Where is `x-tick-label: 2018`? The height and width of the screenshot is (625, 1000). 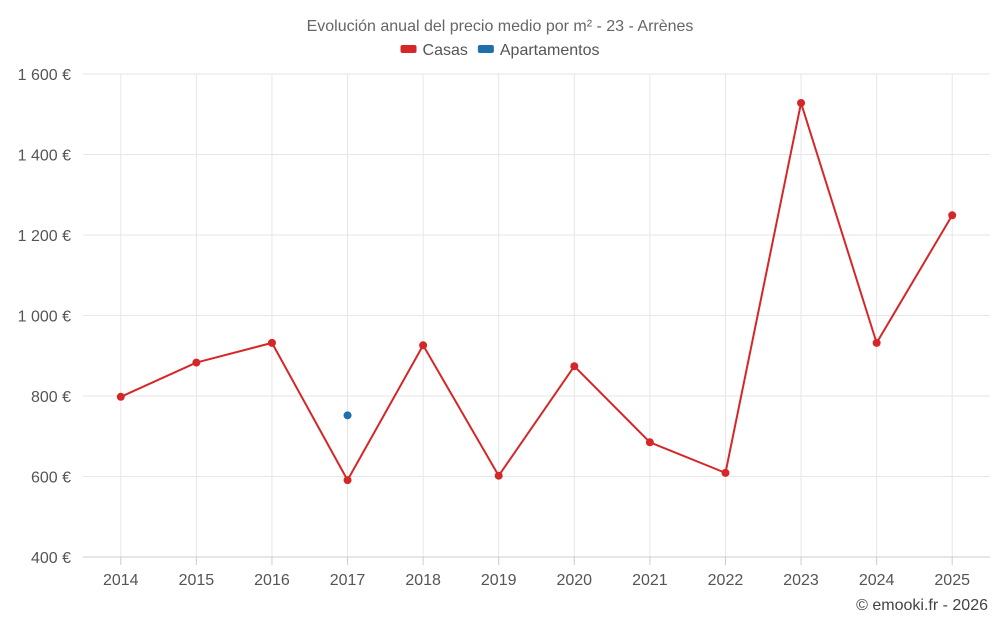
x-tick-label: 2018 is located at coordinates (423, 580).